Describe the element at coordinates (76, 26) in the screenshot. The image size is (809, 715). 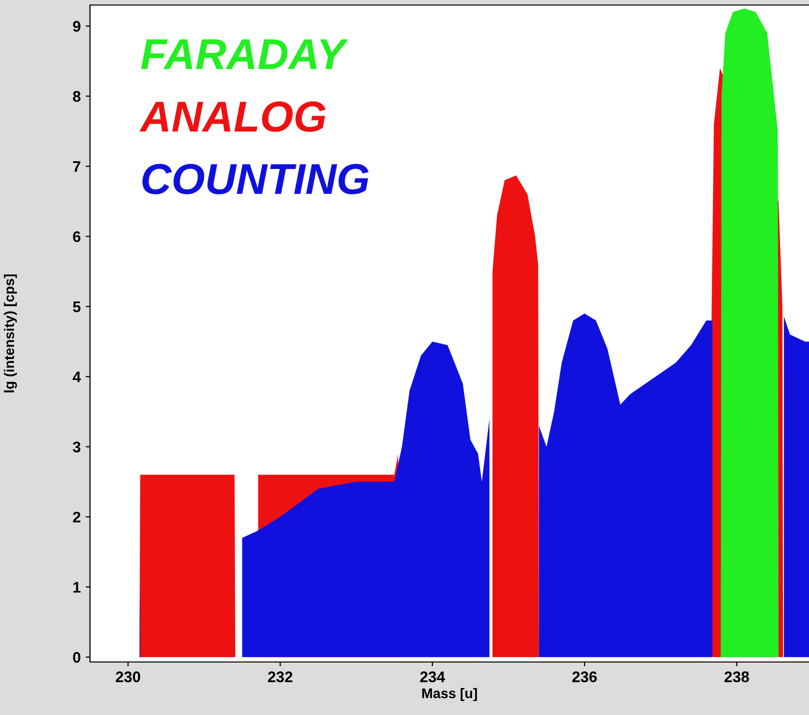
I see `y-tick-label: 9` at that location.